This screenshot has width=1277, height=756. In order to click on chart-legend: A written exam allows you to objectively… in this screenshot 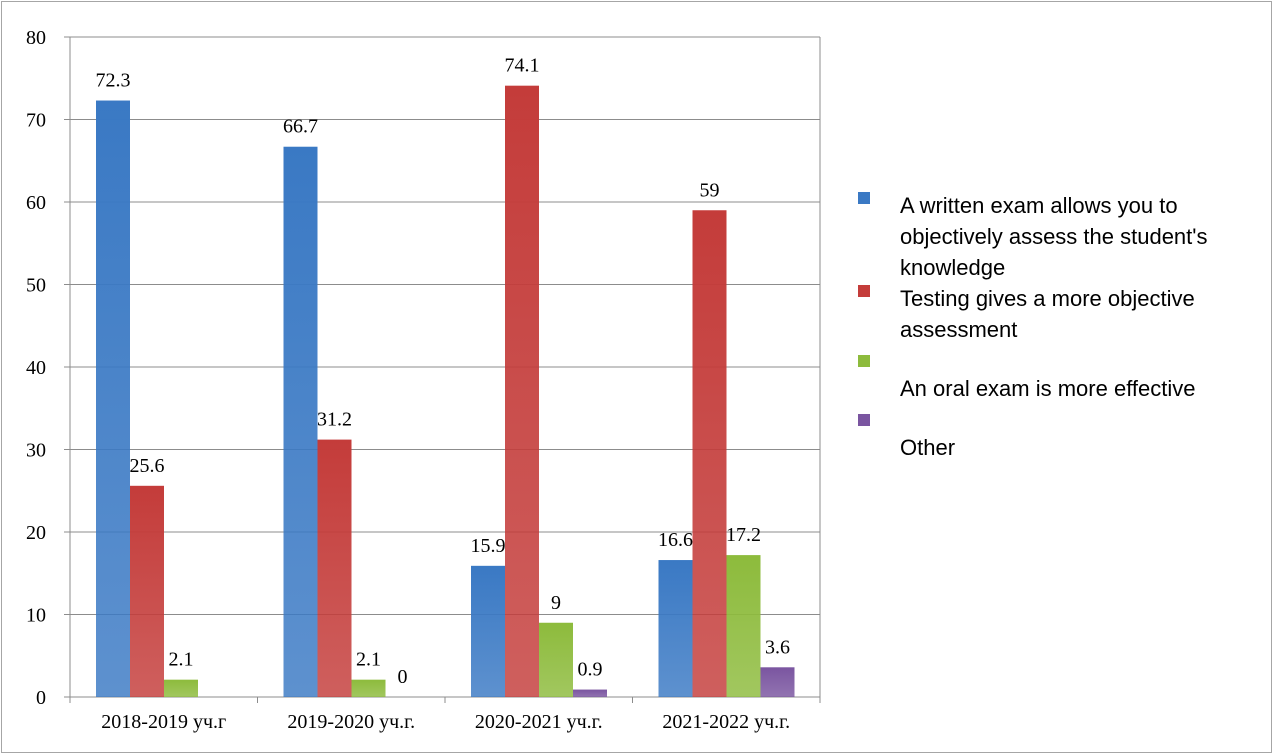, I will do `click(1060, 326)`.